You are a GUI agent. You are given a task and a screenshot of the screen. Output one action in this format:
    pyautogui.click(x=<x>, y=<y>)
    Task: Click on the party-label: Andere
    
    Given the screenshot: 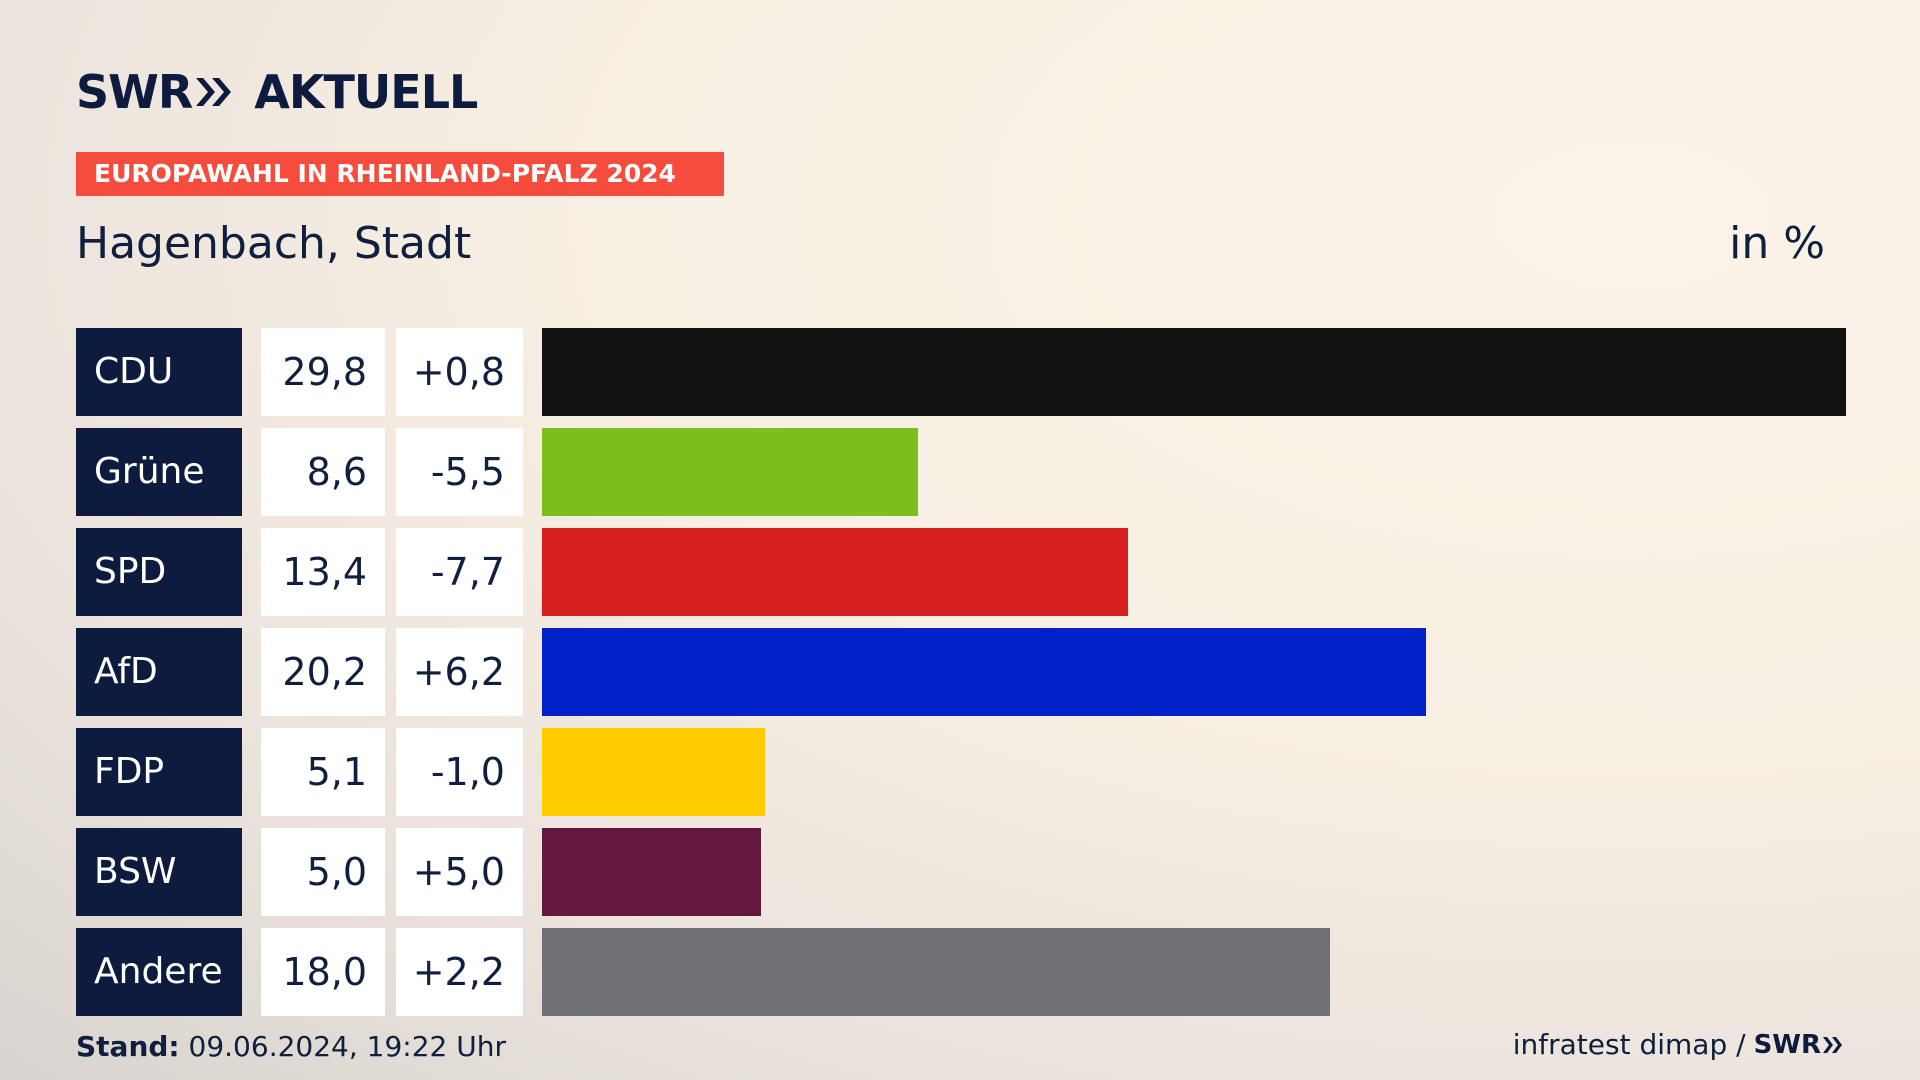 What is the action you would take?
    pyautogui.click(x=159, y=972)
    